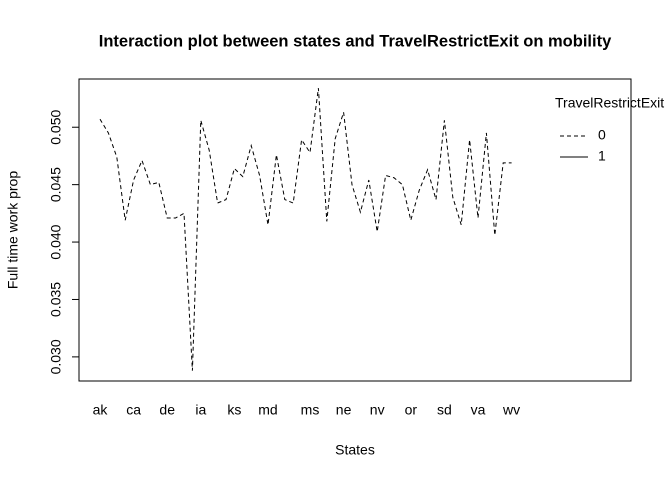 Image resolution: width=672 pixels, height=480 pixels. What do you see at coordinates (511, 410) in the screenshot?
I see `x-tick-label: wv` at bounding box center [511, 410].